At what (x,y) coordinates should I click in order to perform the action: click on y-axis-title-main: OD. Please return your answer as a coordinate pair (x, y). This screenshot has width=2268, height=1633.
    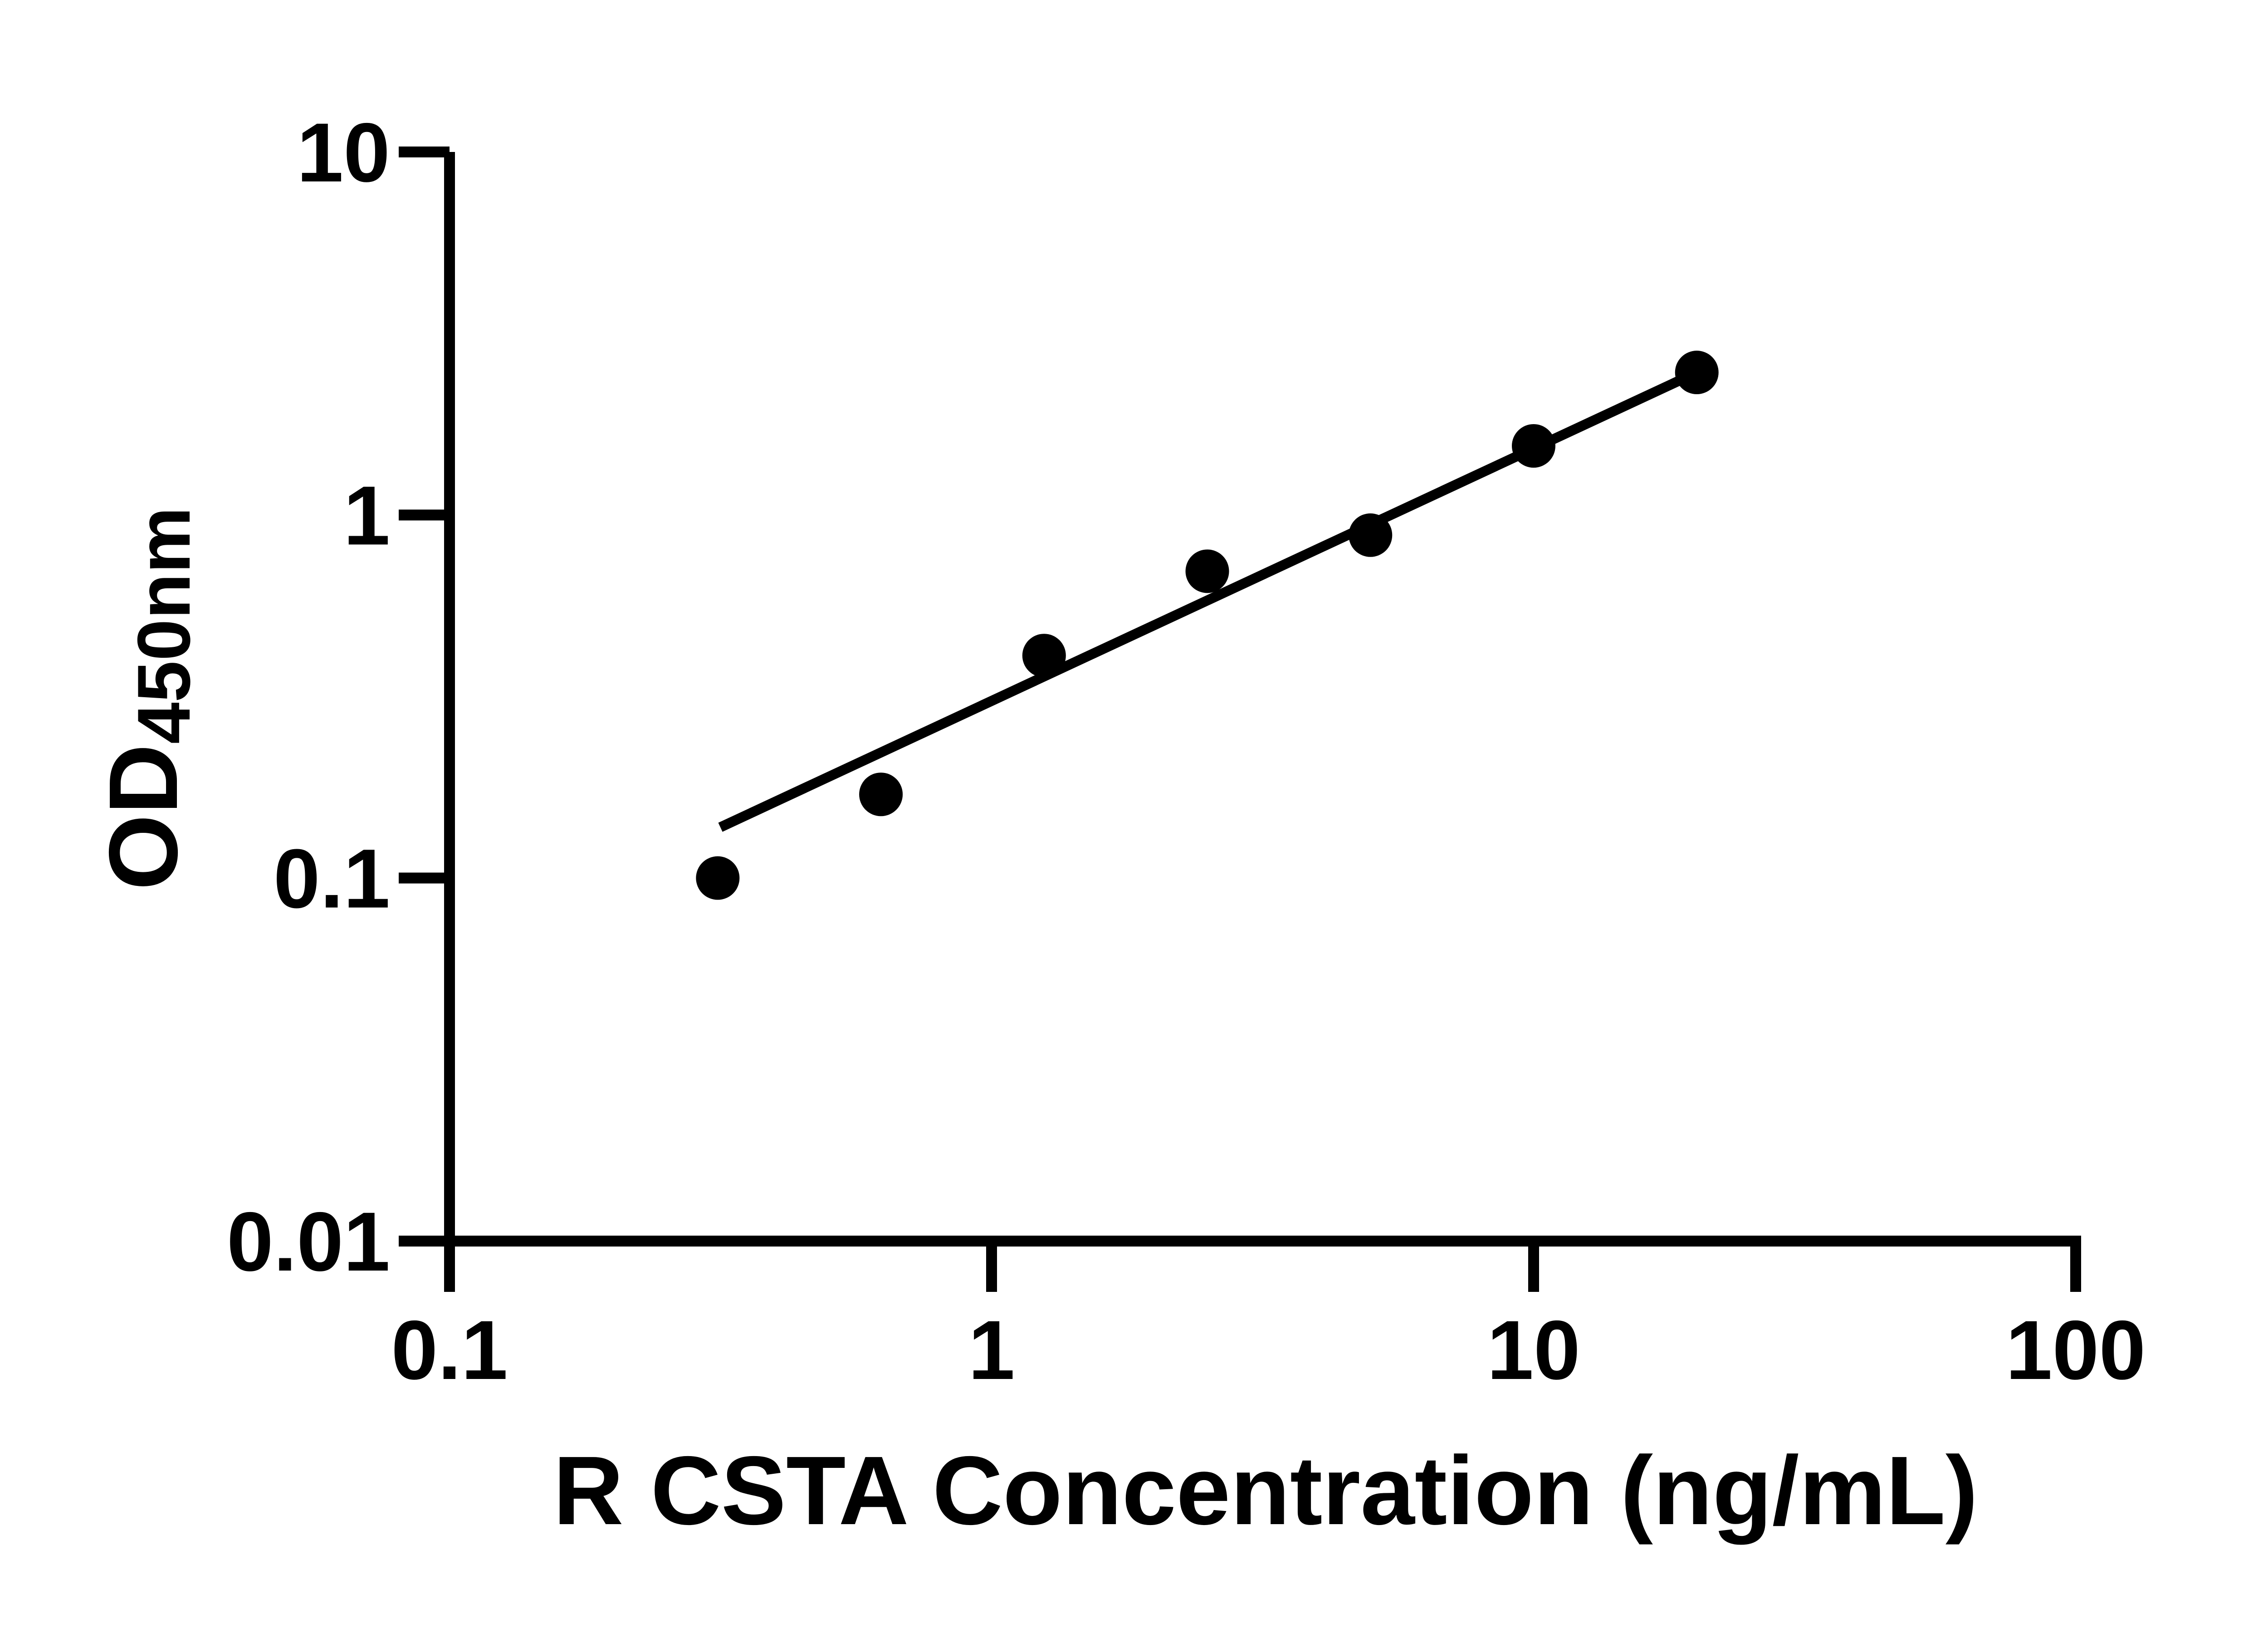
    Looking at the image, I should click on (143, 817).